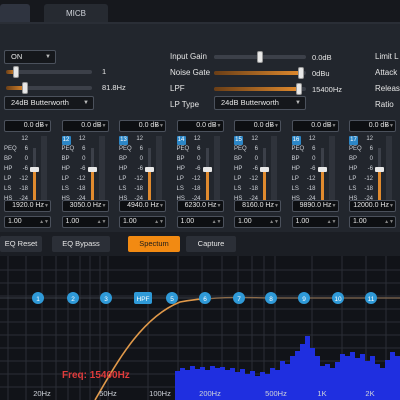  What do you see at coordinates (260, 103) in the screenshot?
I see `lp-type-select: 24dB Butterworth ▼` at bounding box center [260, 103].